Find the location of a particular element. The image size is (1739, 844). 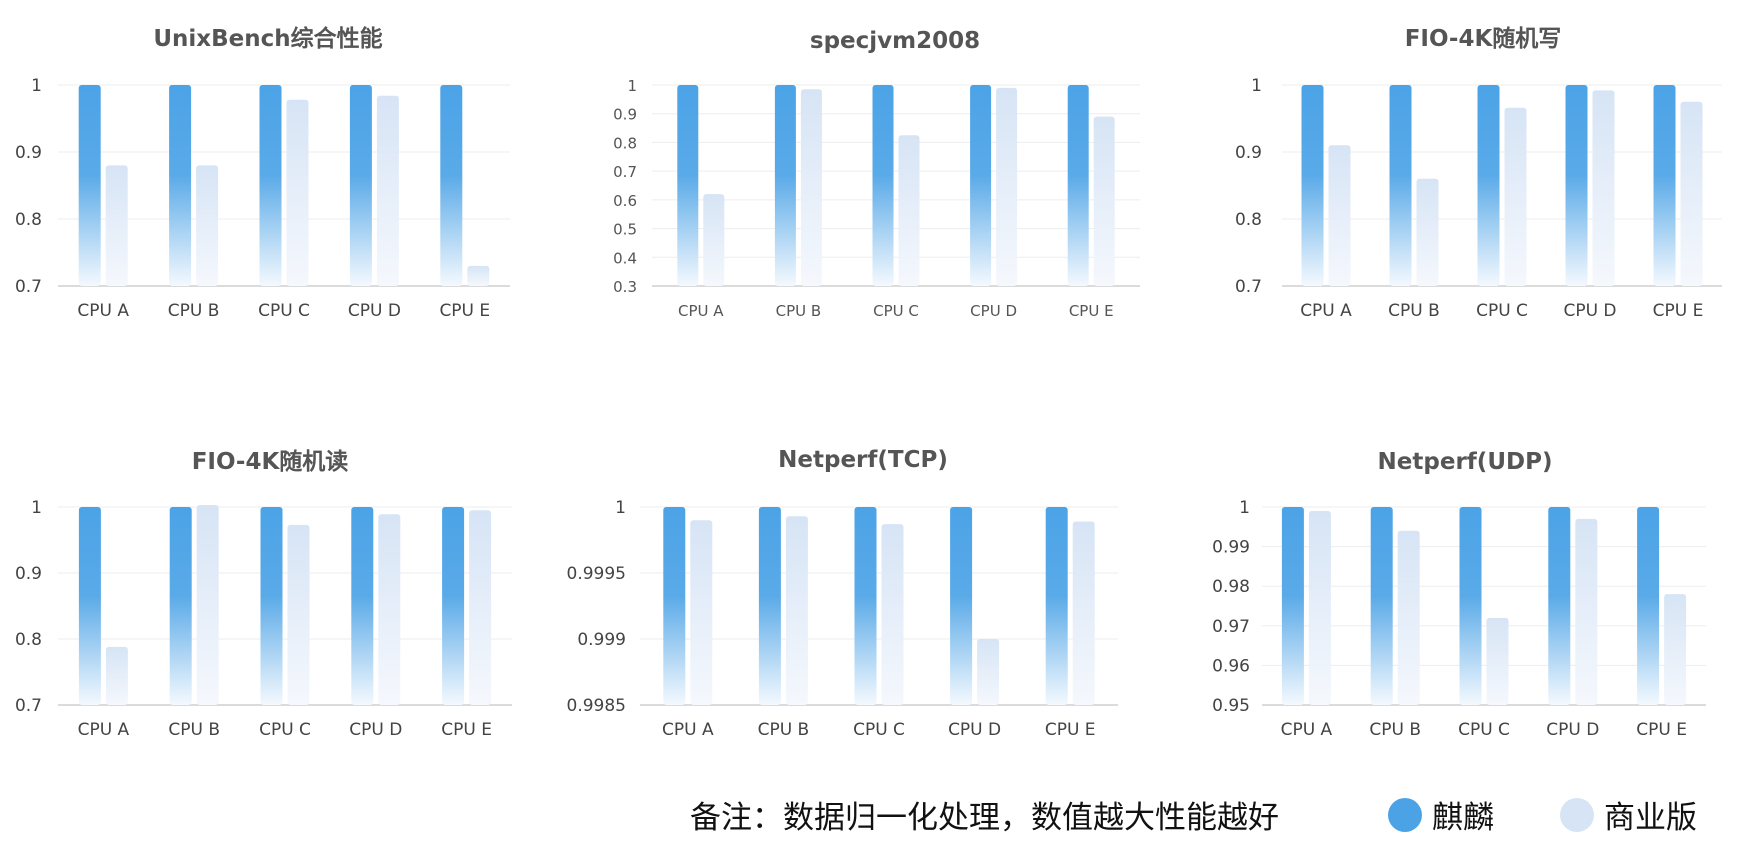

footnote: 备注：数据归一化处理，数值越大性能越好 is located at coordinates (984, 818).